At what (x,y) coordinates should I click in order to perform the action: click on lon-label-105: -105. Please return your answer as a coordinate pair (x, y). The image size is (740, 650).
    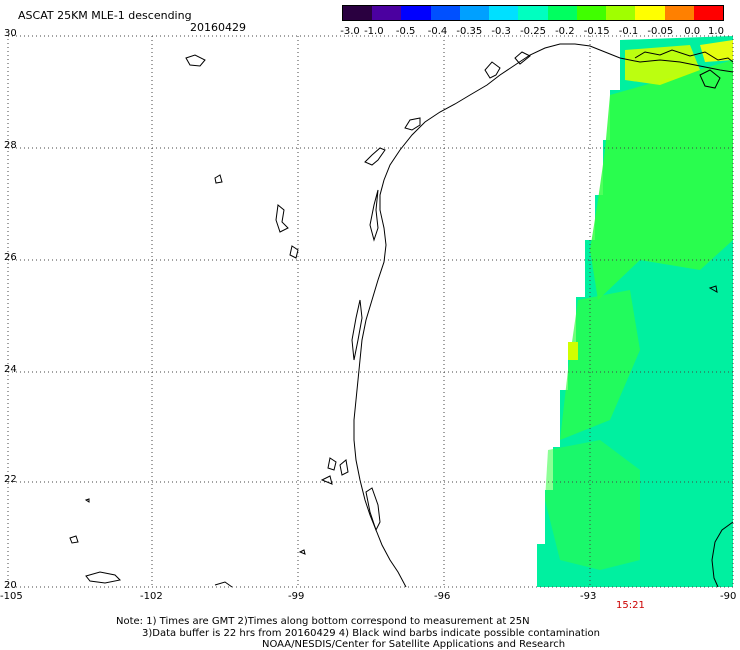
    Looking at the image, I should click on (11, 596).